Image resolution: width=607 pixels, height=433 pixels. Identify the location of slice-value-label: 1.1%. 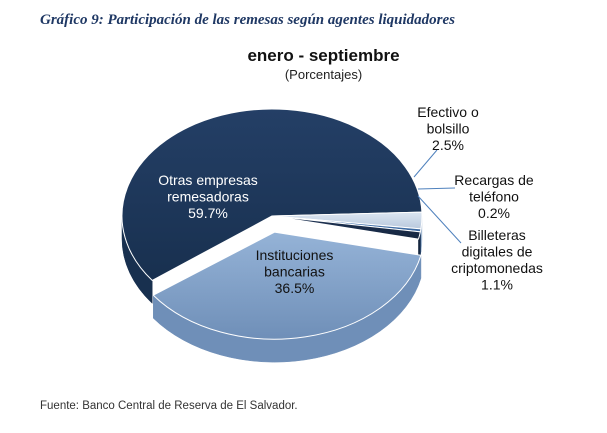
(497, 285).